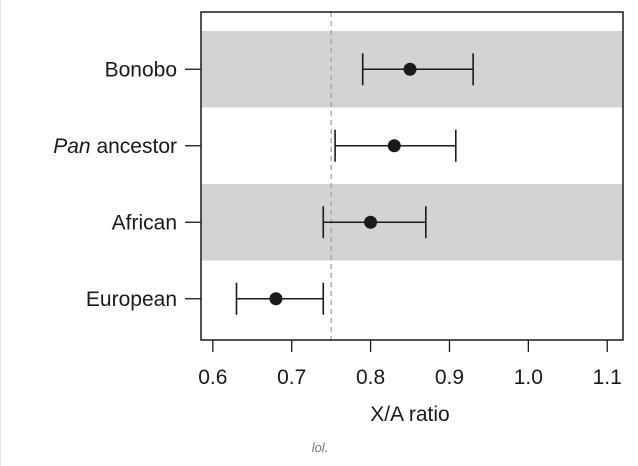 The width and height of the screenshot is (638, 466). I want to click on y-label-bonobo: Bonobo, so click(141, 69).